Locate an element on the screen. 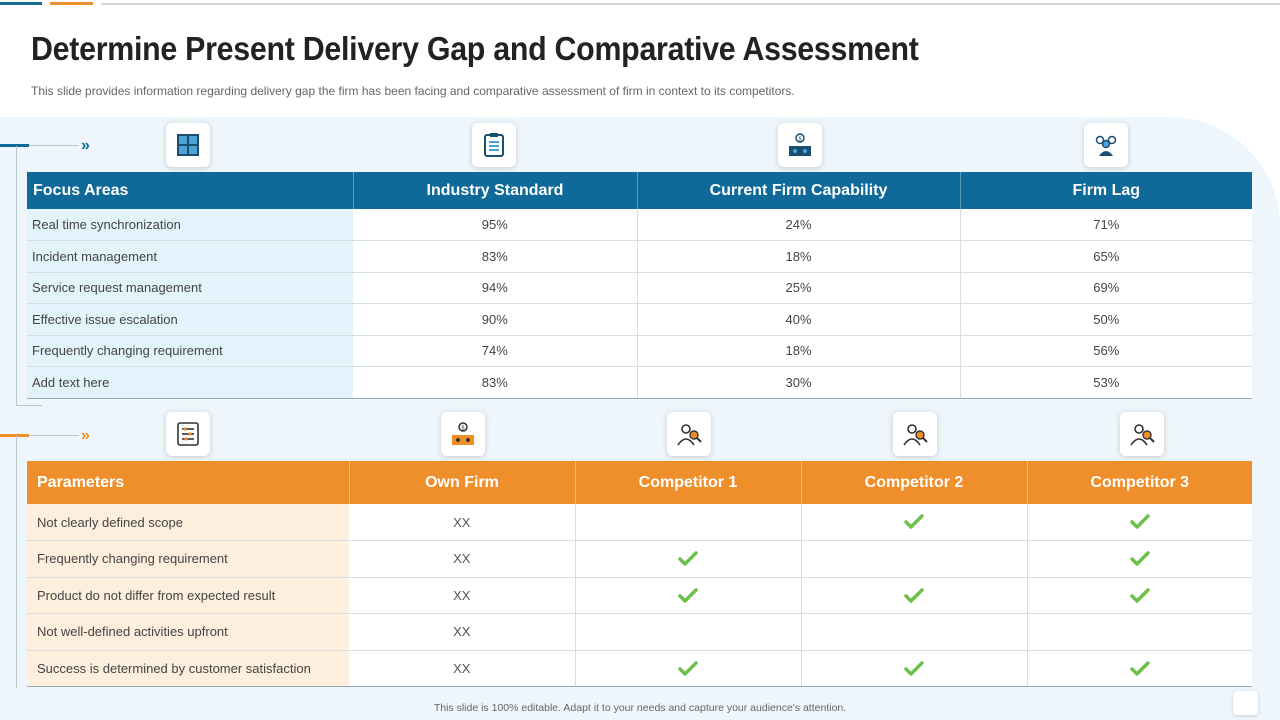 The height and width of the screenshot is (720, 1280). corner-box is located at coordinates (1245, 703).